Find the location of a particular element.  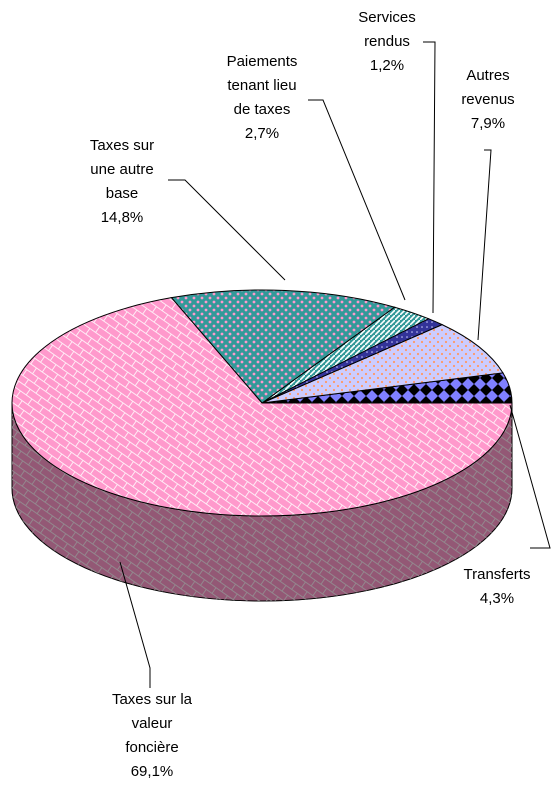

slice-value: 4,3% is located at coordinates (497, 598).